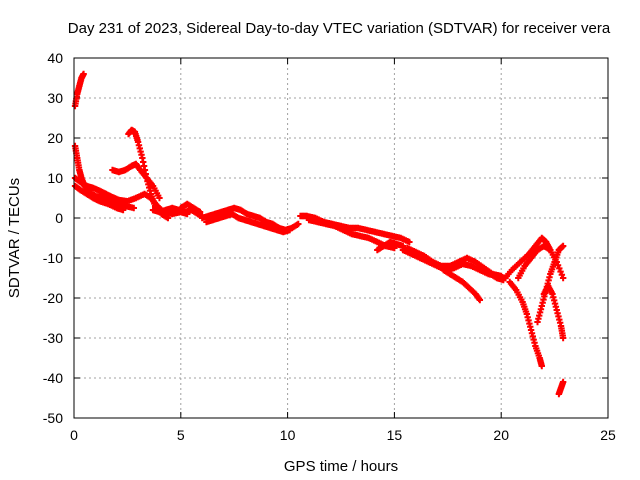  I want to click on y-tick-label: -10, so click(53, 258).